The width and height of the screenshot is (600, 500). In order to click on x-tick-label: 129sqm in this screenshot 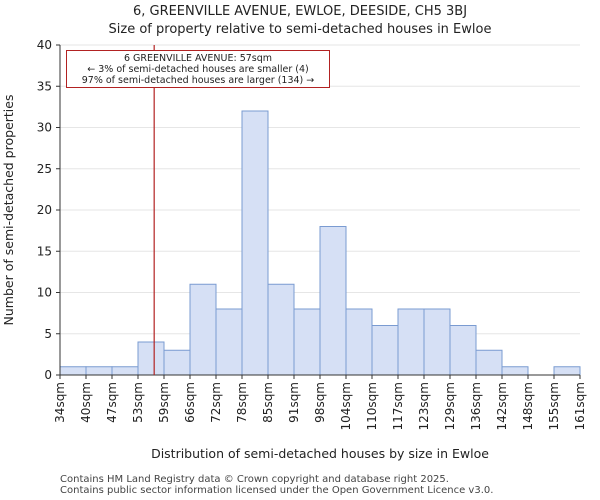, I will do `click(450, 406)`.